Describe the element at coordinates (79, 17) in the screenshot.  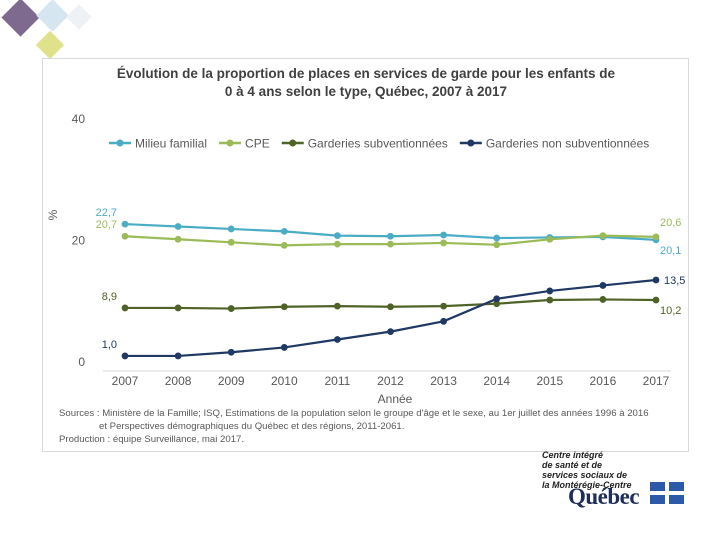
I see `decorative-diamond-grey` at that location.